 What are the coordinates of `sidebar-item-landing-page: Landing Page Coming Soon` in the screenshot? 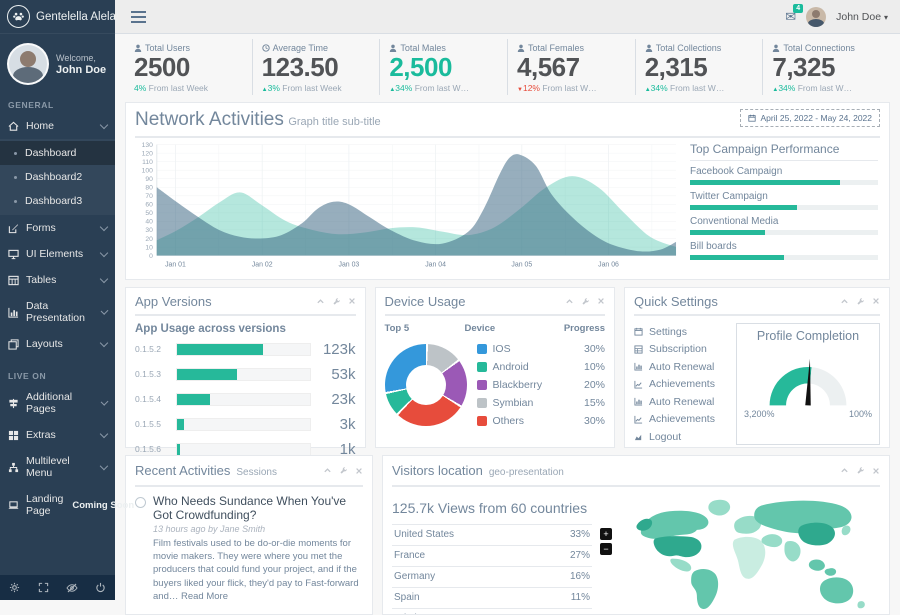 It's located at (67, 505).